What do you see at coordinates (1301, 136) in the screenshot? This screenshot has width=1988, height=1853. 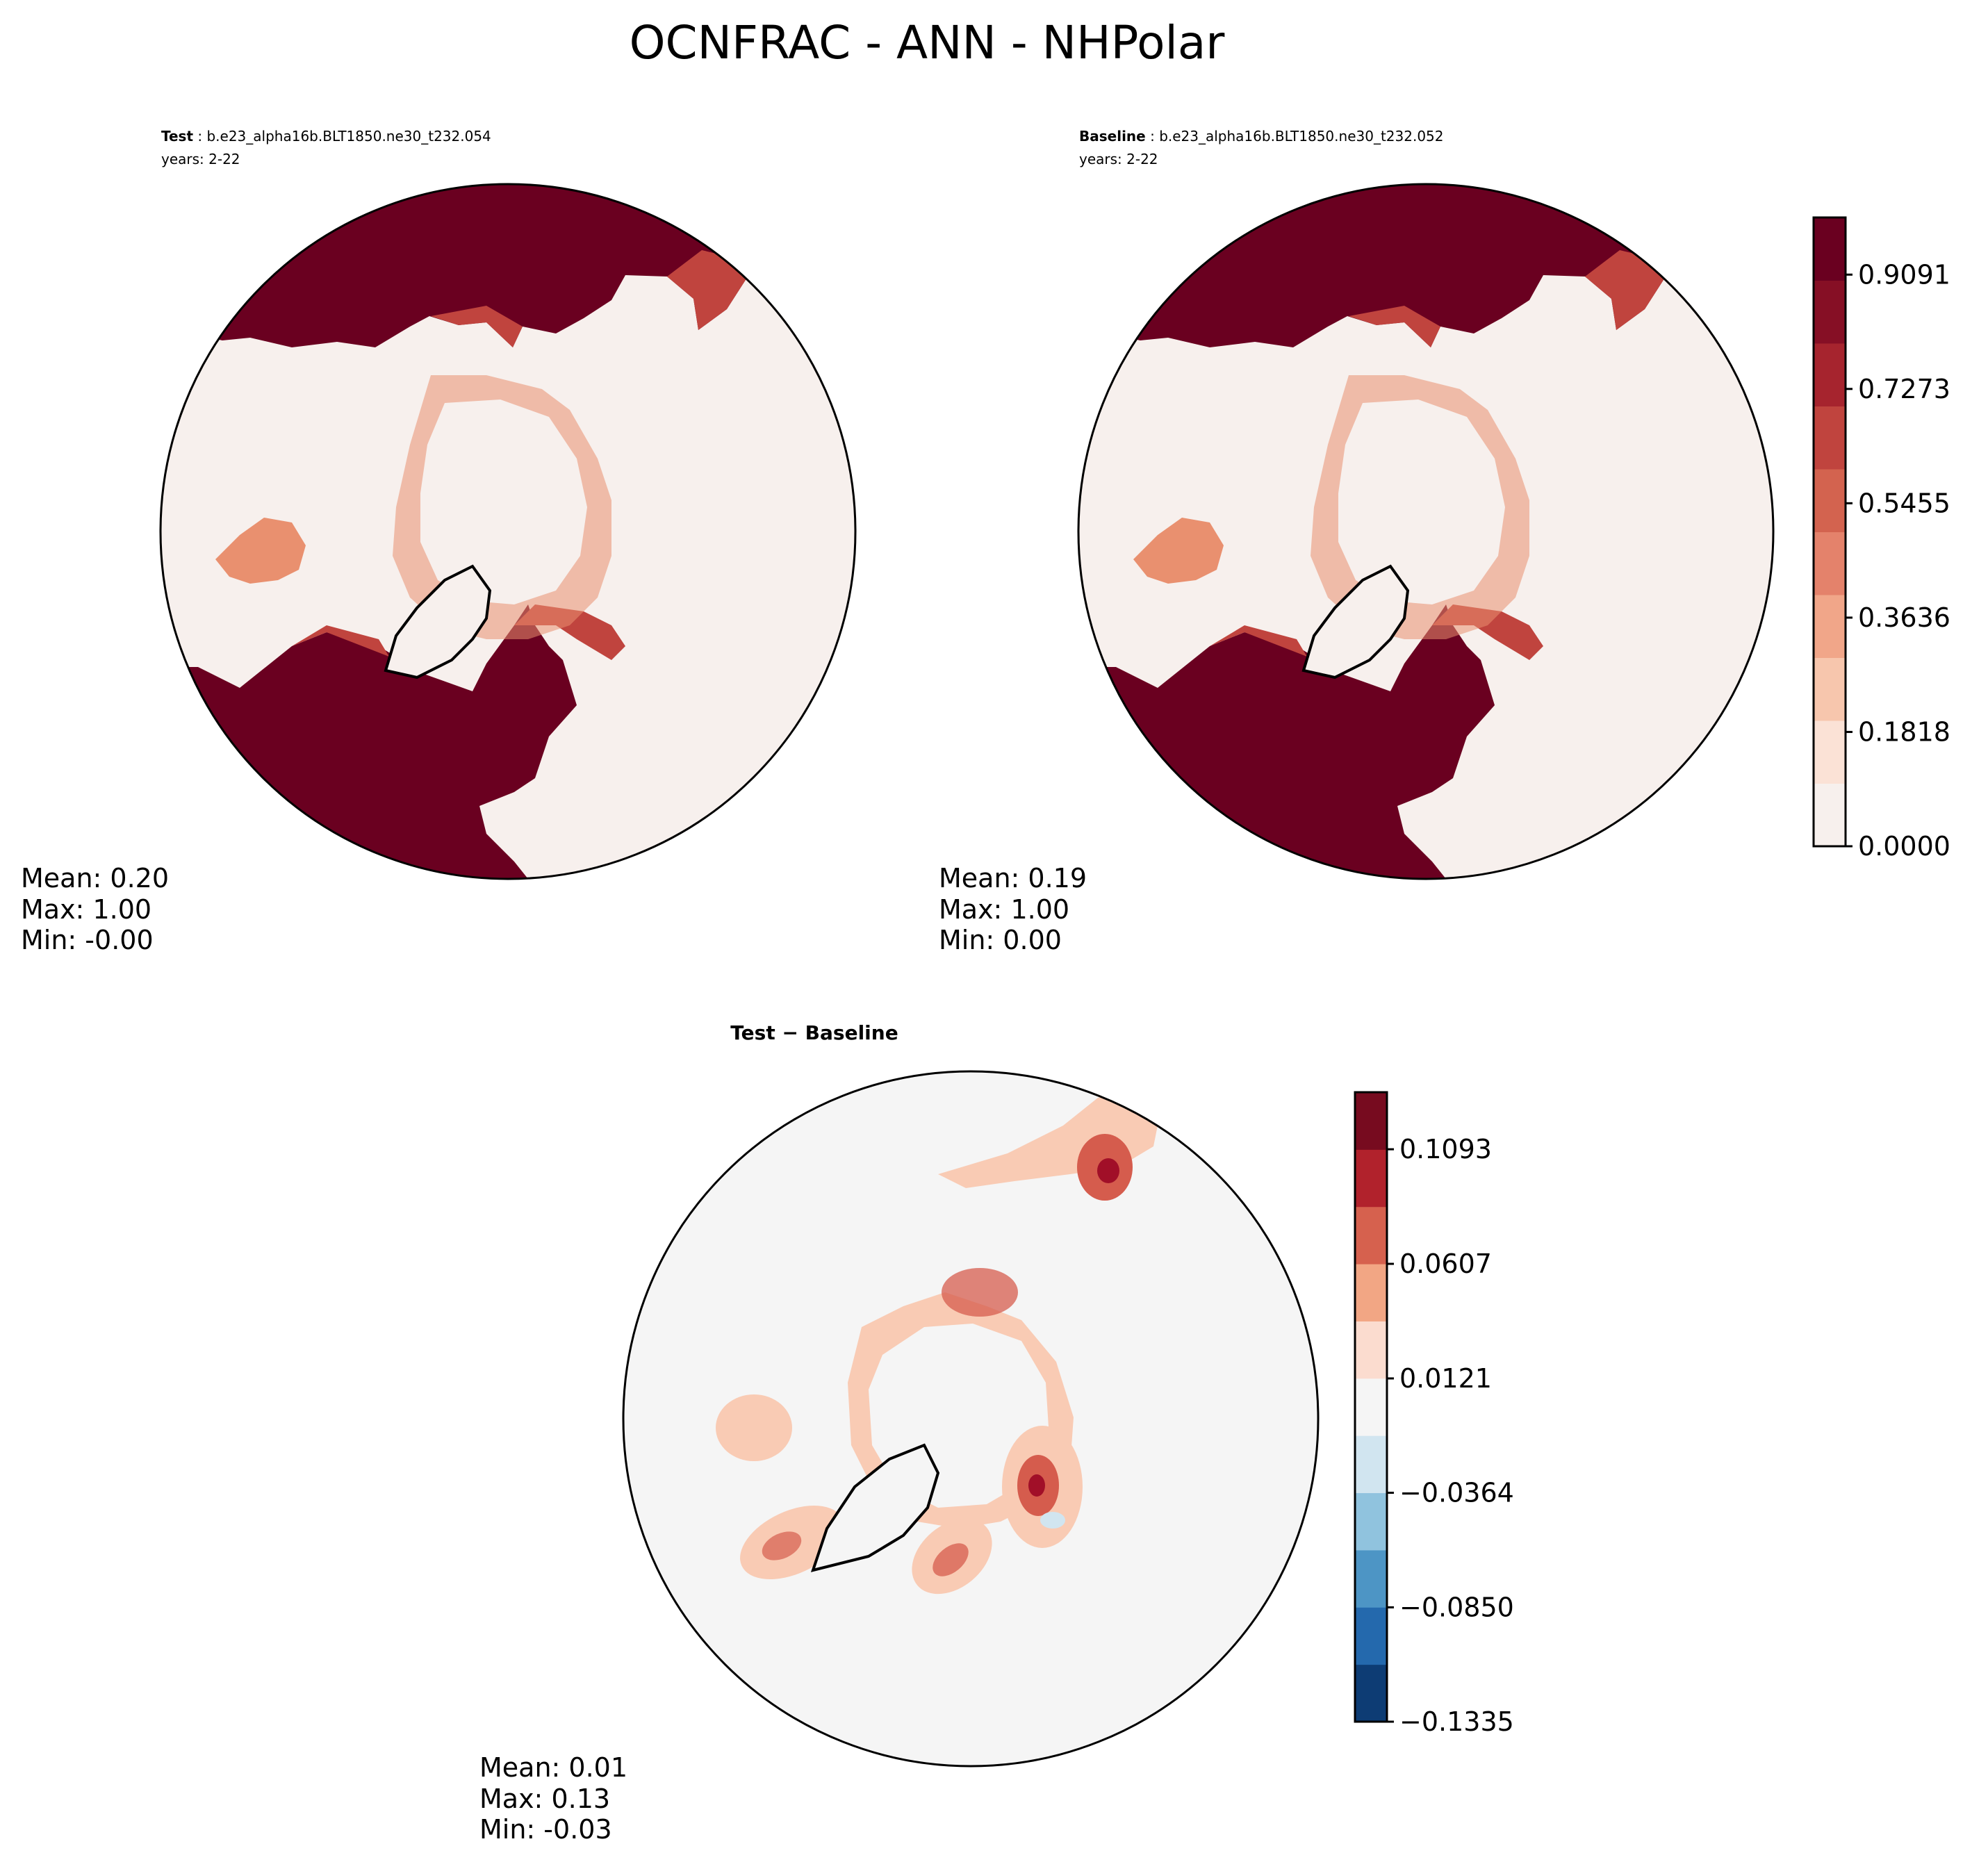 I see `baseline-case-name: b.e23_alpha16b.BLT1850.ne30_t232.052` at bounding box center [1301, 136].